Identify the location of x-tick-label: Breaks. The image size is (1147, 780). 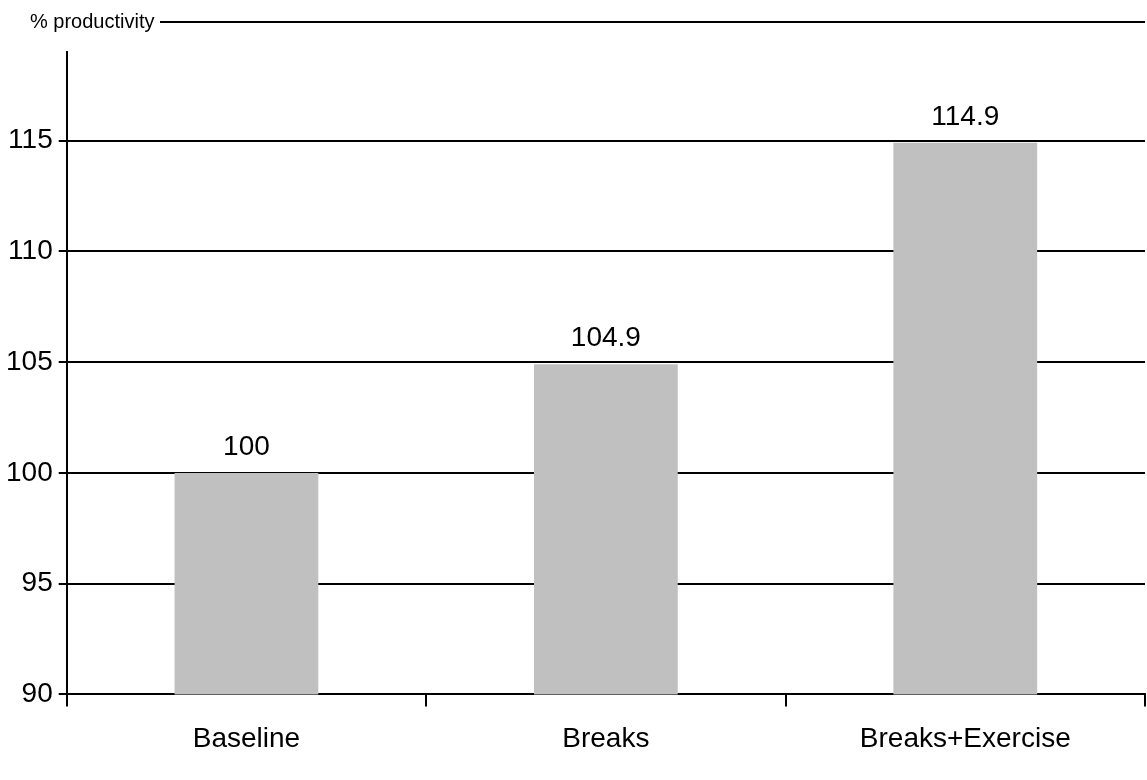
(606, 737).